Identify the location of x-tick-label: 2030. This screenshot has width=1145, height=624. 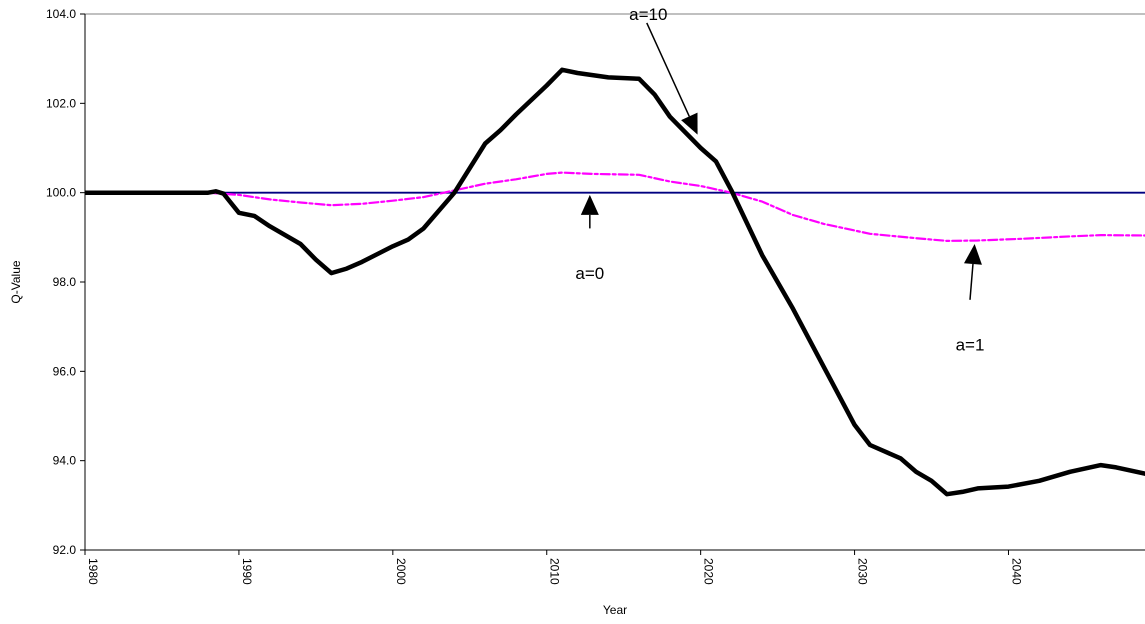
(863, 571).